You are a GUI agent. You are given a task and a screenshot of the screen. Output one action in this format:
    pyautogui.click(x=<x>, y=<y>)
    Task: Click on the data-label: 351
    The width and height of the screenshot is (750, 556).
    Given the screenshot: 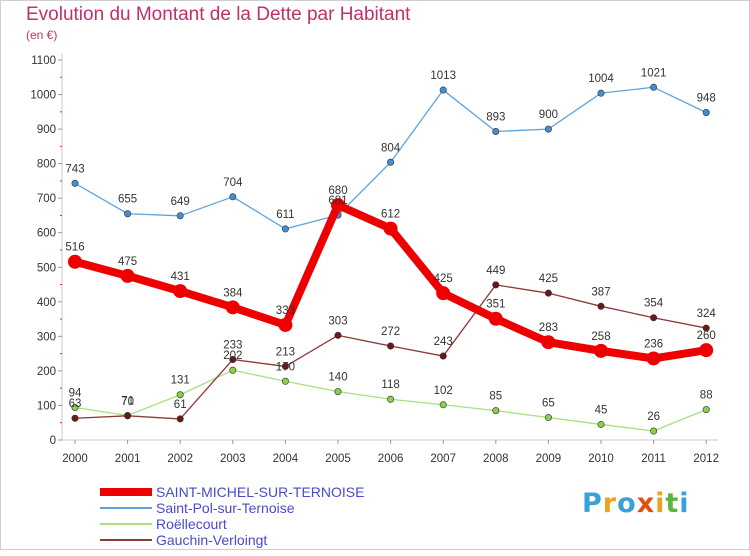 What is the action you would take?
    pyautogui.click(x=495, y=305)
    